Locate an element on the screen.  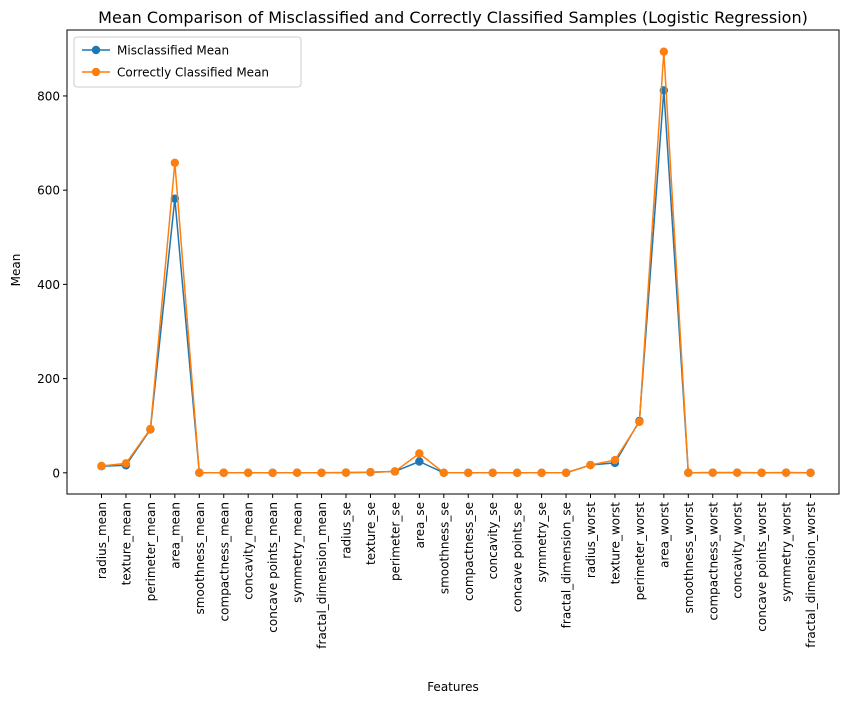
x-tick-label: fractal_dimension_worst is located at coordinates (811, 575).